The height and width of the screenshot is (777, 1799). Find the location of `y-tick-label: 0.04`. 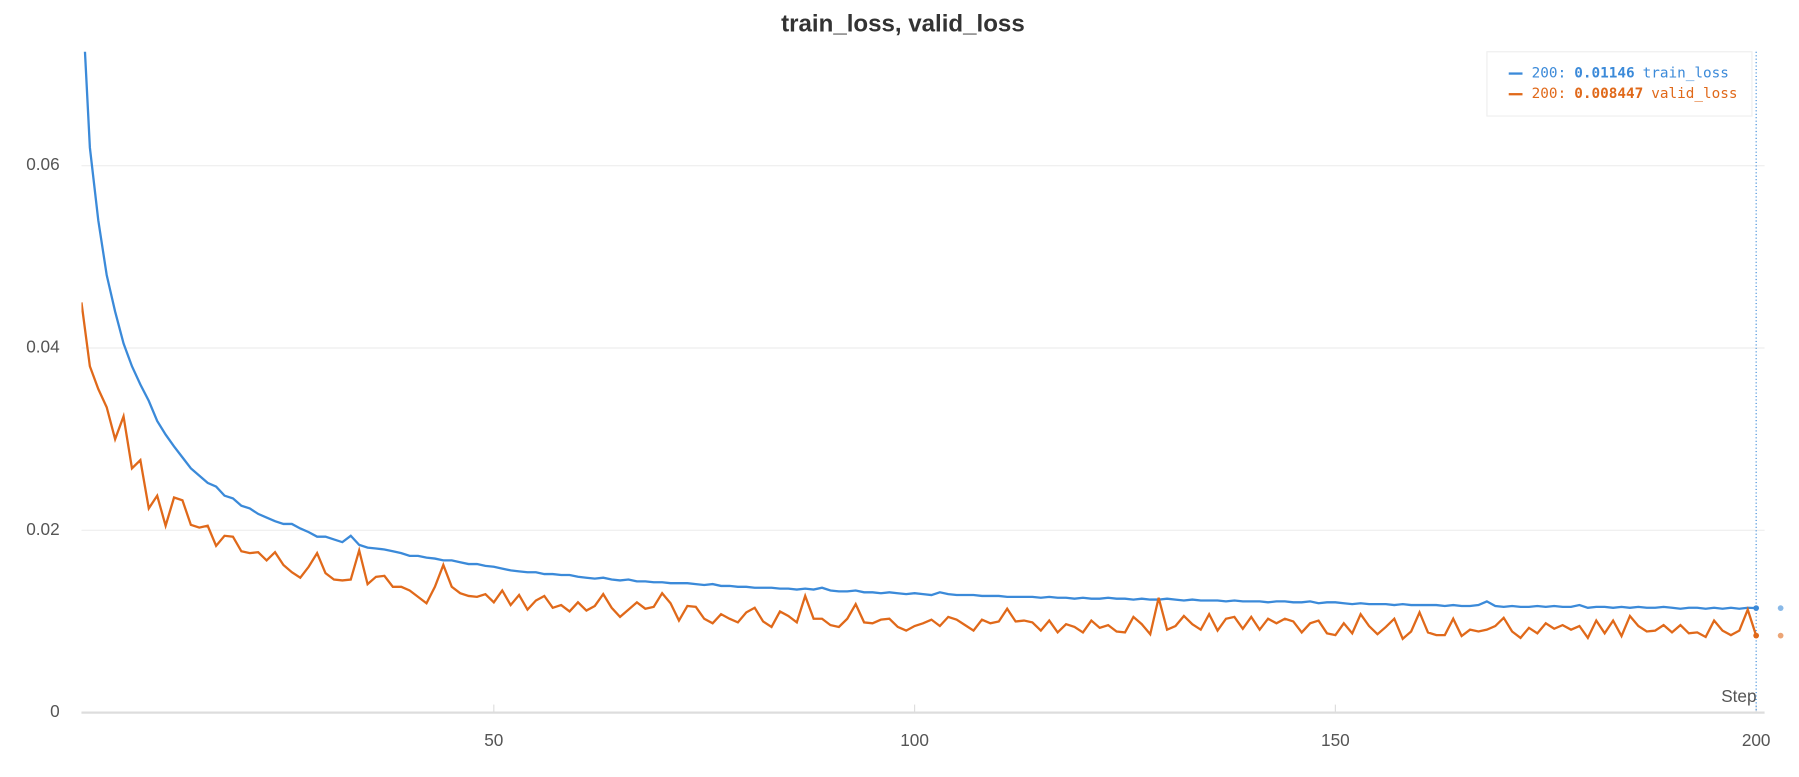

y-tick-label: 0.04 is located at coordinates (43, 347).